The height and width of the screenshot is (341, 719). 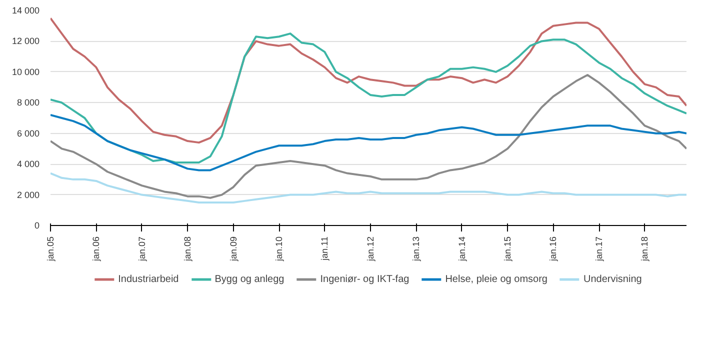 I want to click on legend-label: Undervisning, so click(x=612, y=279).